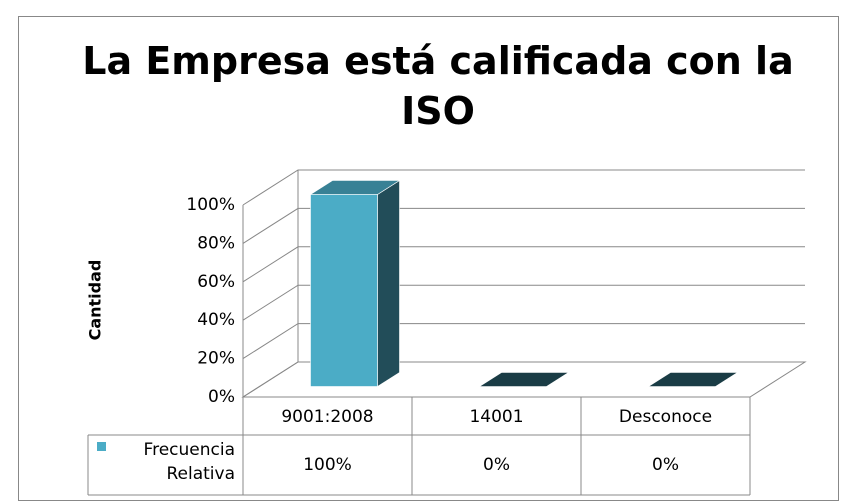  Describe the element at coordinates (496, 417) in the screenshot. I see `x-tick-label: 14001` at that location.